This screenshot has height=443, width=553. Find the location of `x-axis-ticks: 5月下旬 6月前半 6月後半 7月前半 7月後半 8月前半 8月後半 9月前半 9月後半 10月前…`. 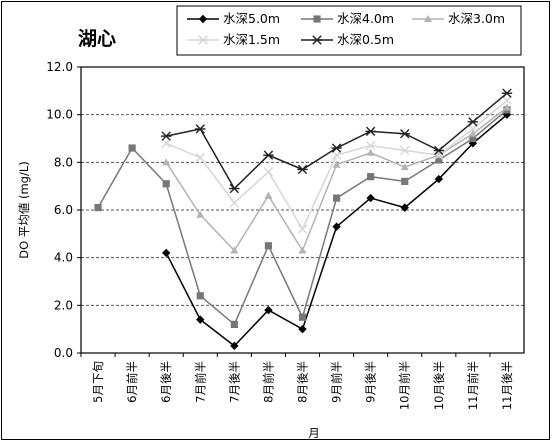

x-axis-ticks: 5月下旬 6月前半 6月後半 7月前半 7月後半 8月前半 8月後半 9月前半 9月後半 10月前… is located at coordinates (297, 381).